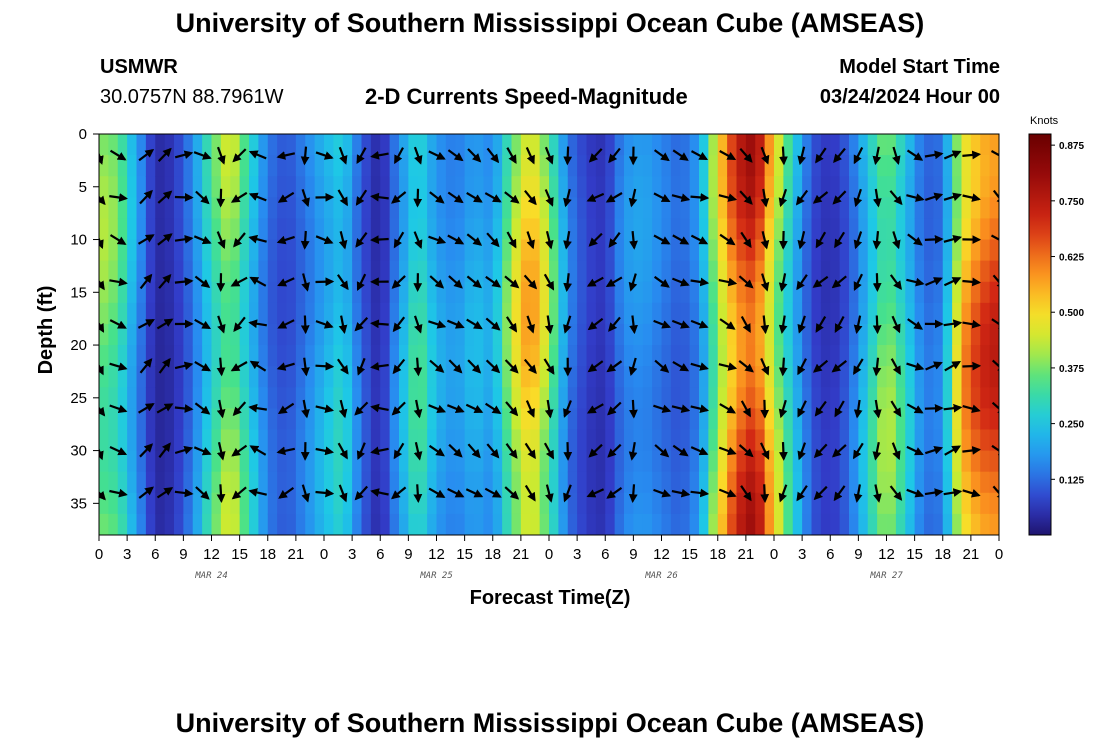  What do you see at coordinates (99, 554) in the screenshot?
I see `x-tick-label: 0` at bounding box center [99, 554].